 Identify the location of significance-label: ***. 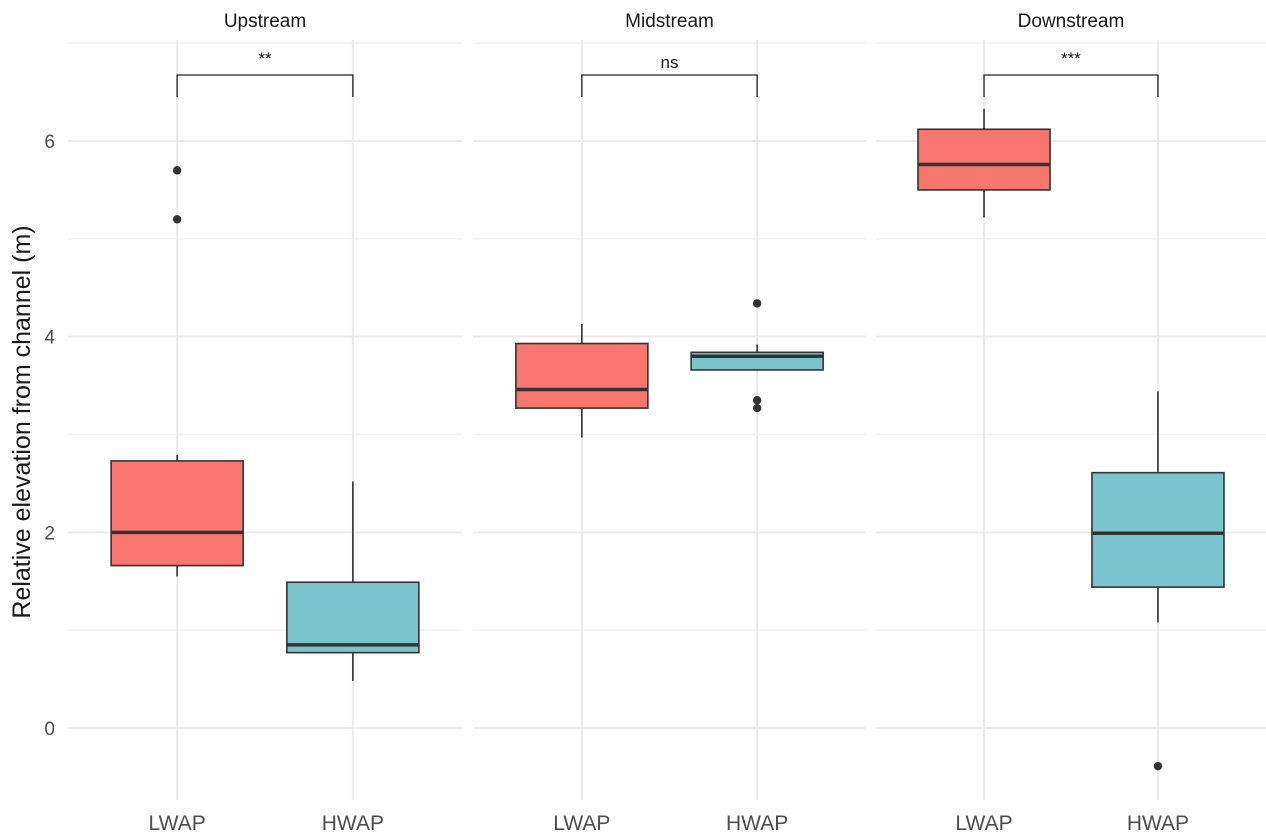
(1071, 58).